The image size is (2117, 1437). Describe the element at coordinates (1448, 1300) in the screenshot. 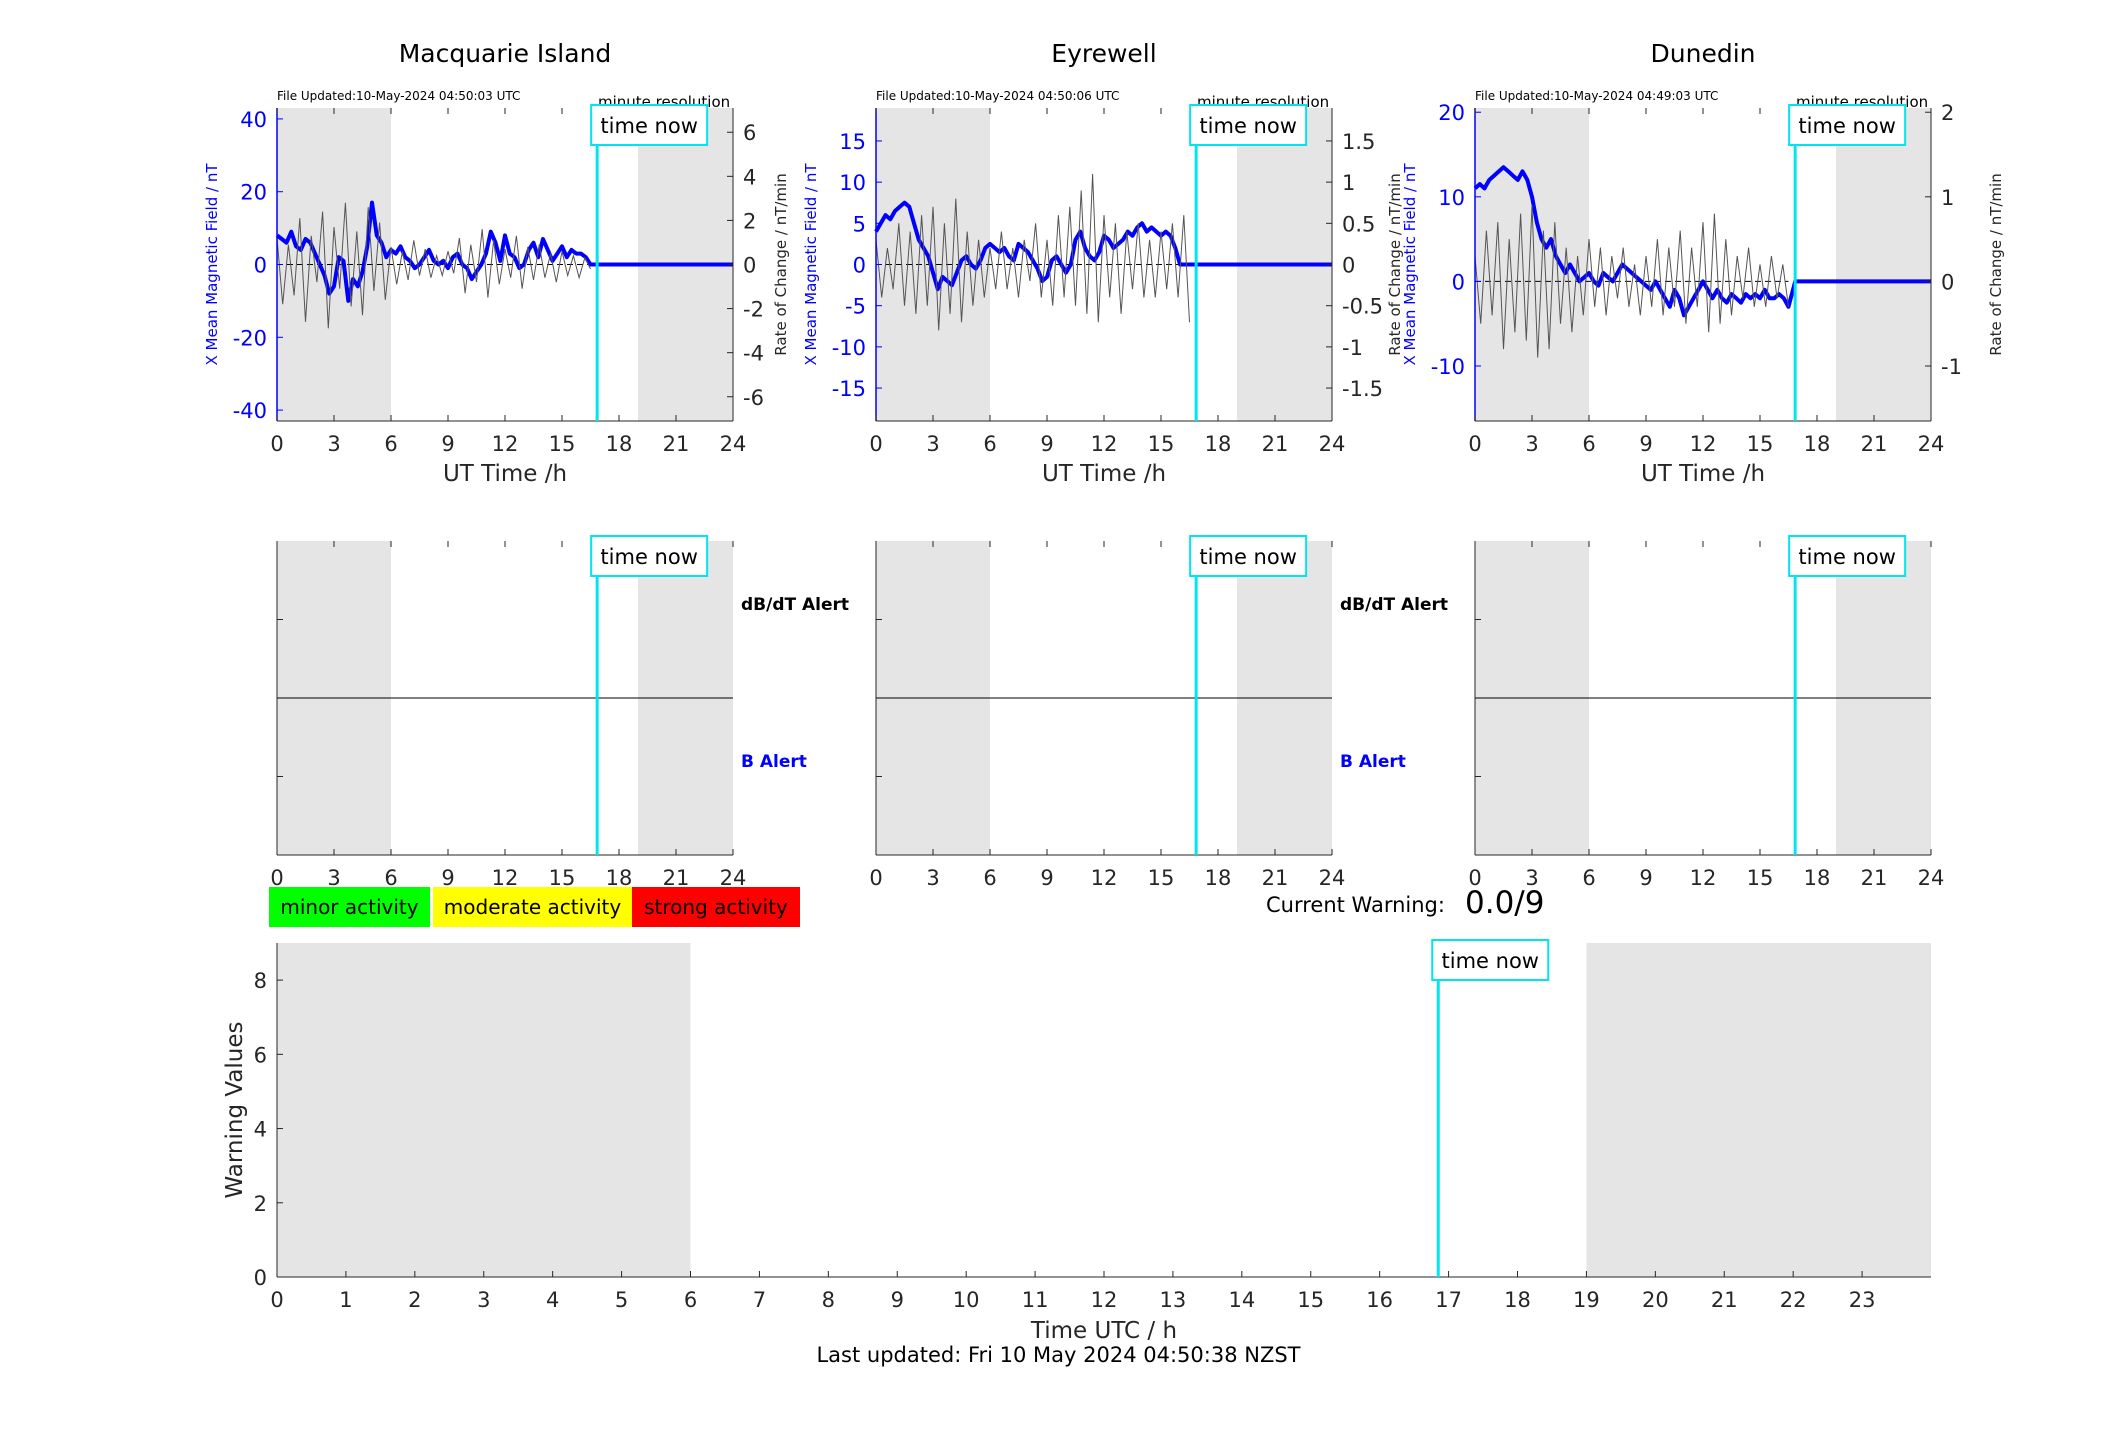

I see `x-tick-label: 17` at that location.